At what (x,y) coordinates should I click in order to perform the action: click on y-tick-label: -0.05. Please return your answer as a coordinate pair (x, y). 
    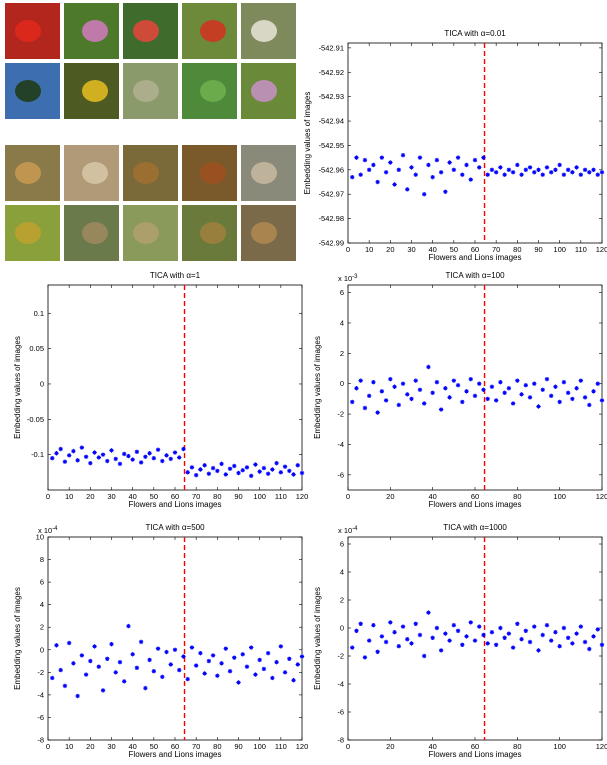
    Looking at the image, I should click on (35, 419).